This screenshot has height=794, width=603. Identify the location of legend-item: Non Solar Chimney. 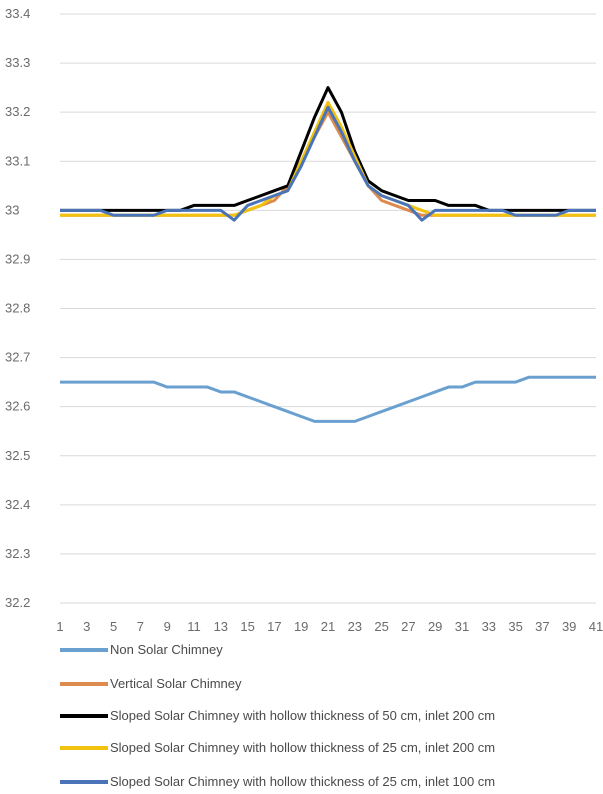
(141, 649).